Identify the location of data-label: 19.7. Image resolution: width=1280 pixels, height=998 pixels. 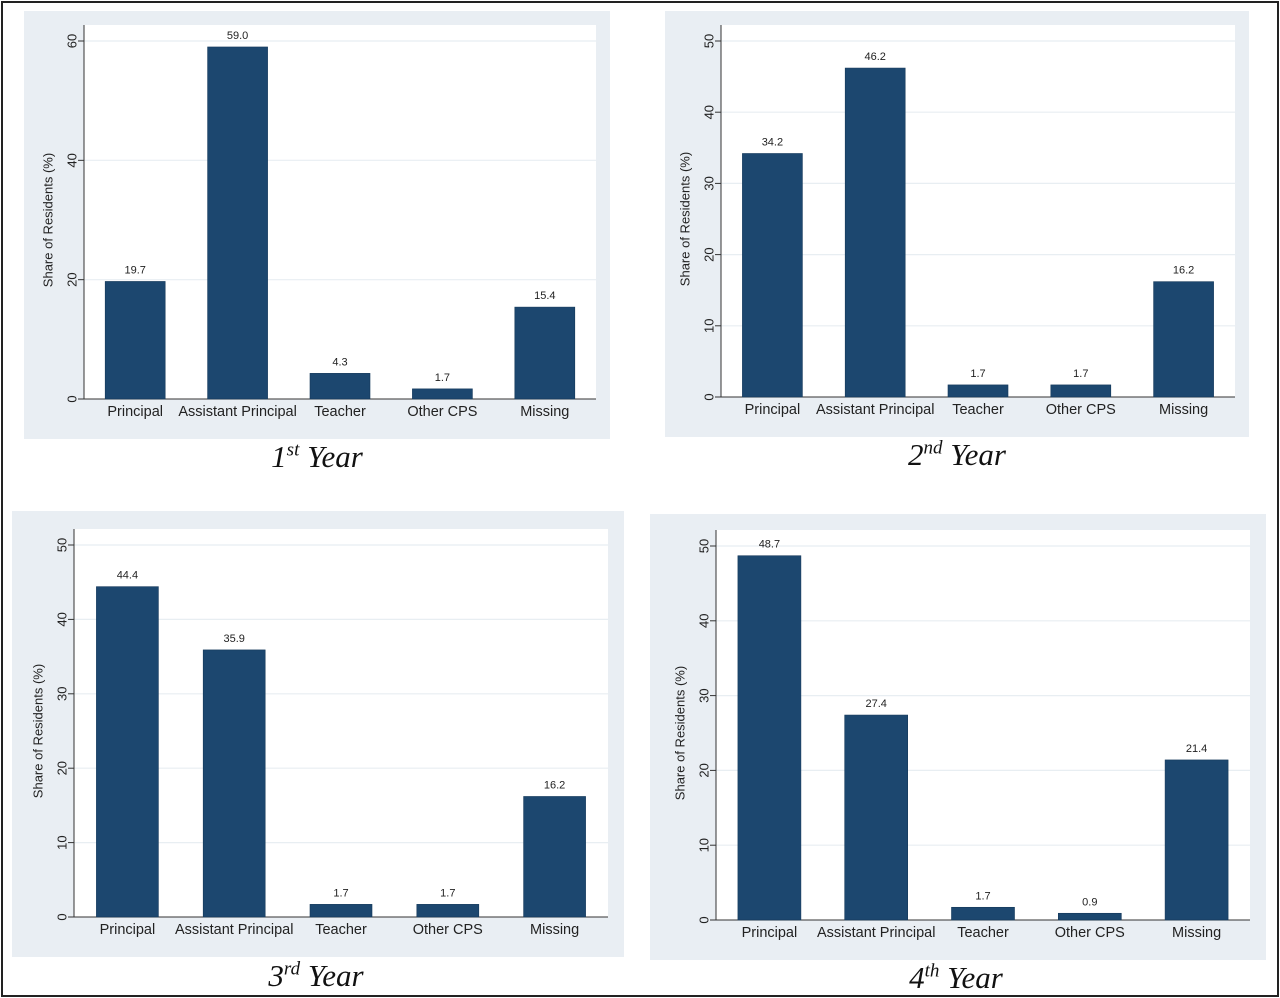
(134, 270).